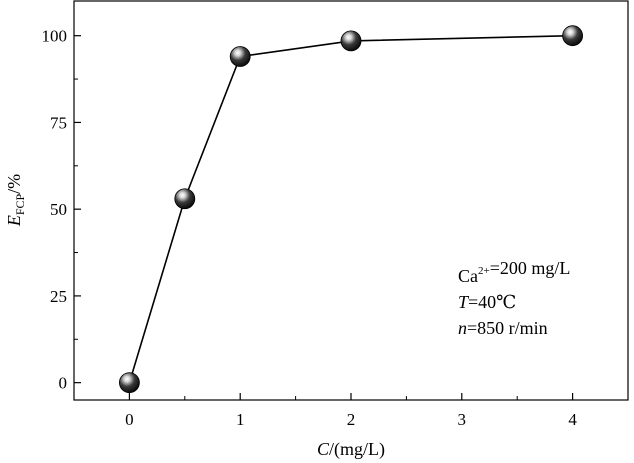 The height and width of the screenshot is (463, 634). What do you see at coordinates (14, 221) in the screenshot?
I see `y-axis-label-var: E` at bounding box center [14, 221].